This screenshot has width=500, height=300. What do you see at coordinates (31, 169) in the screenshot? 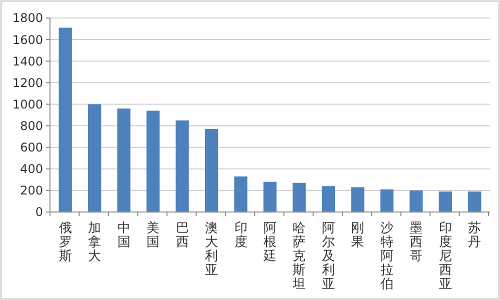
I see `y-tick-label: 400` at bounding box center [31, 169].